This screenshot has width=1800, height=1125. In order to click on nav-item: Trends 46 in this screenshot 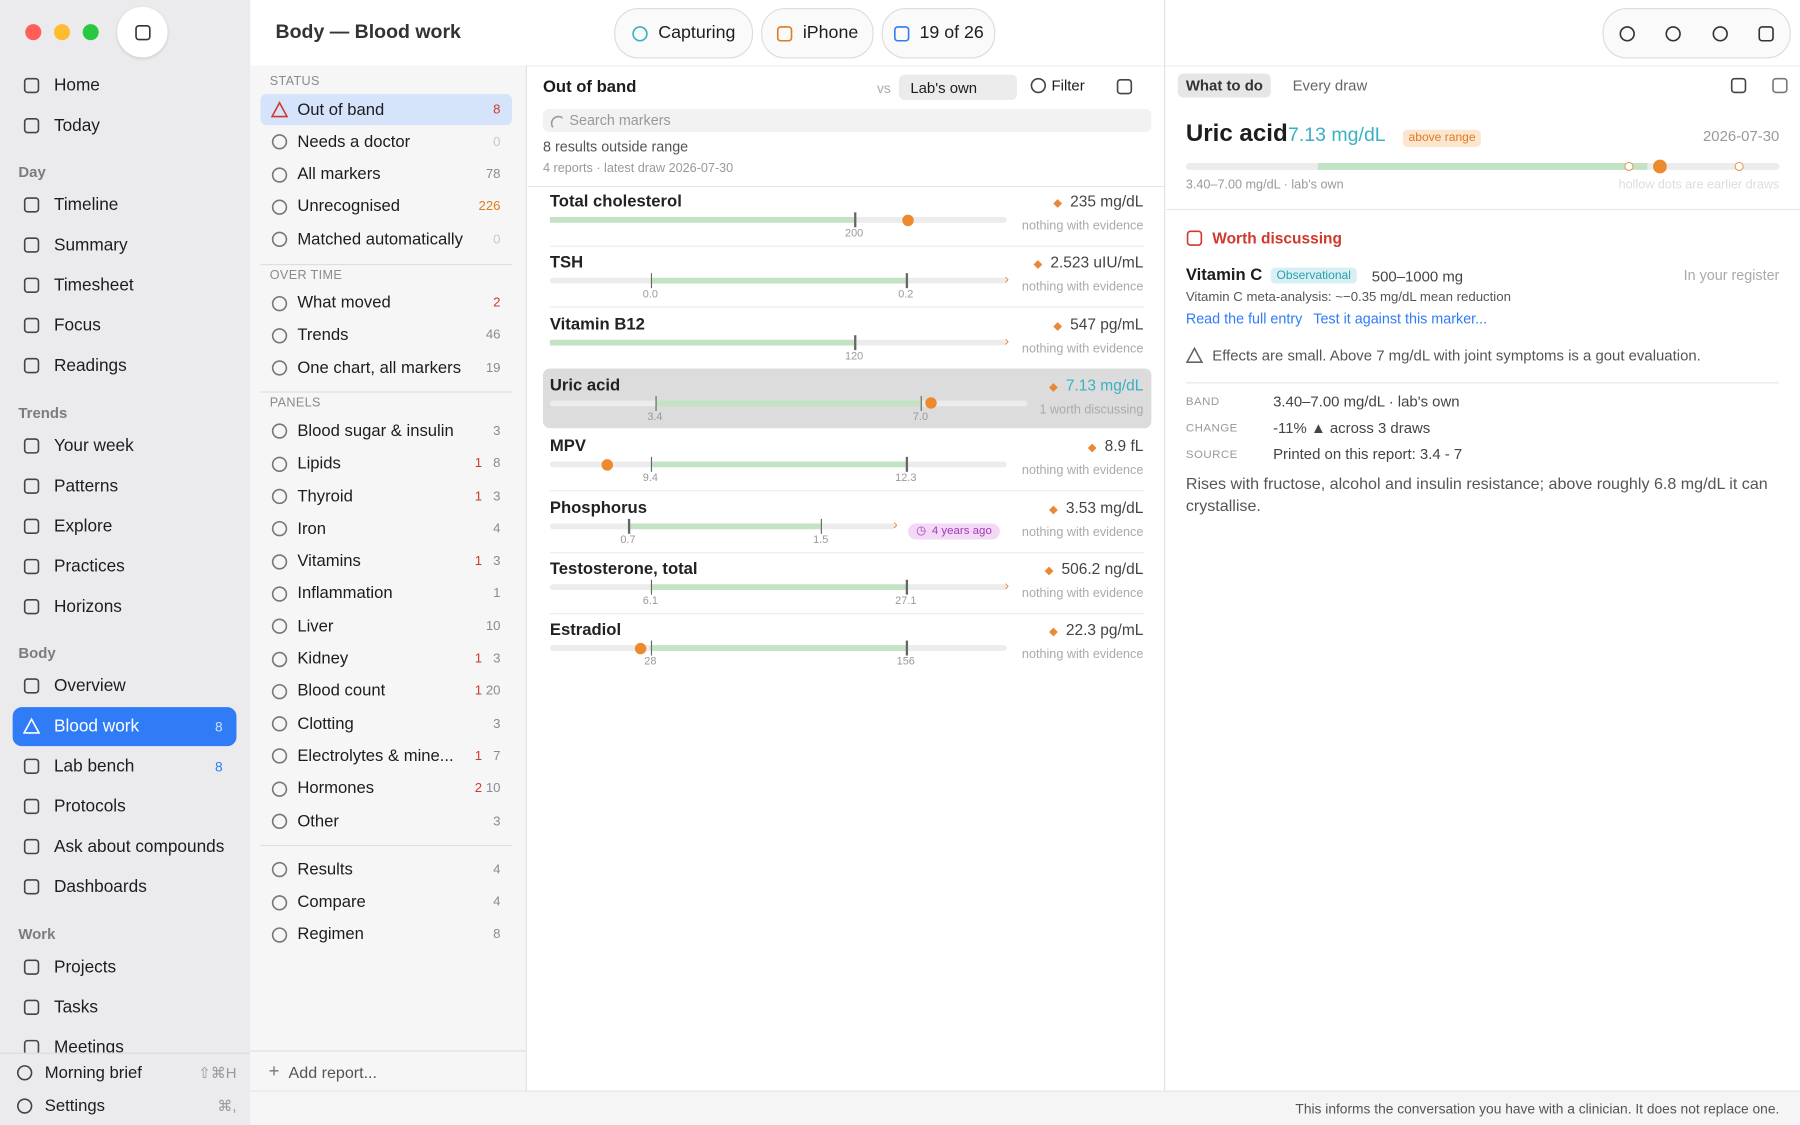, I will do `click(386, 335)`.